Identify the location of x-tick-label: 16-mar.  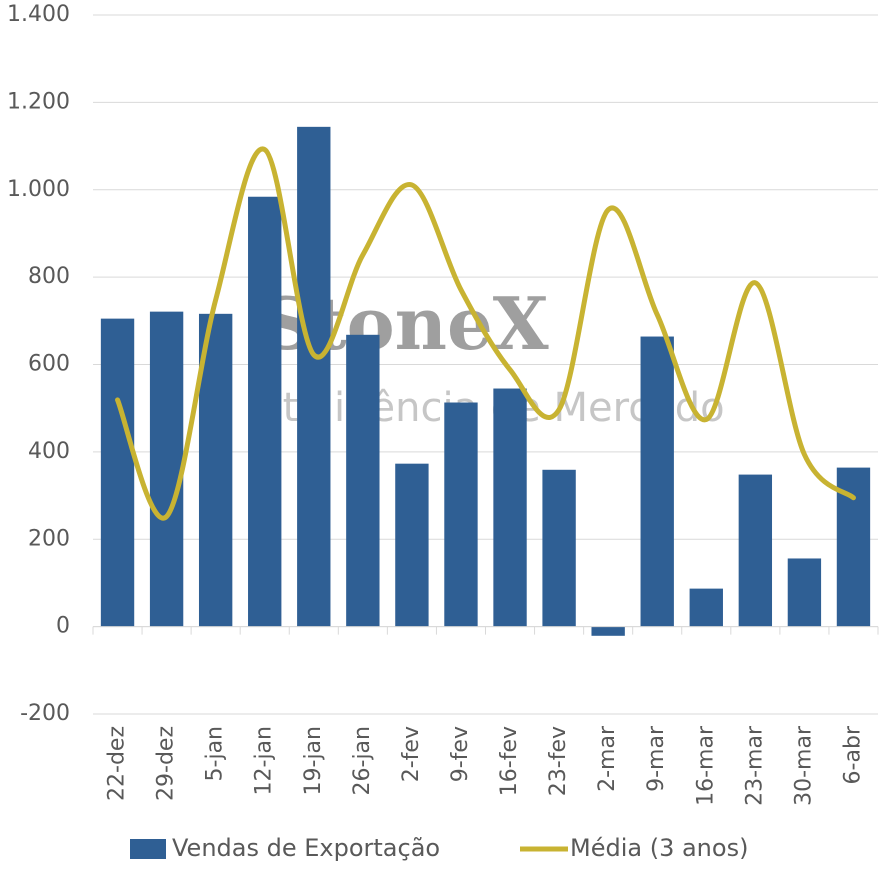
(705, 765).